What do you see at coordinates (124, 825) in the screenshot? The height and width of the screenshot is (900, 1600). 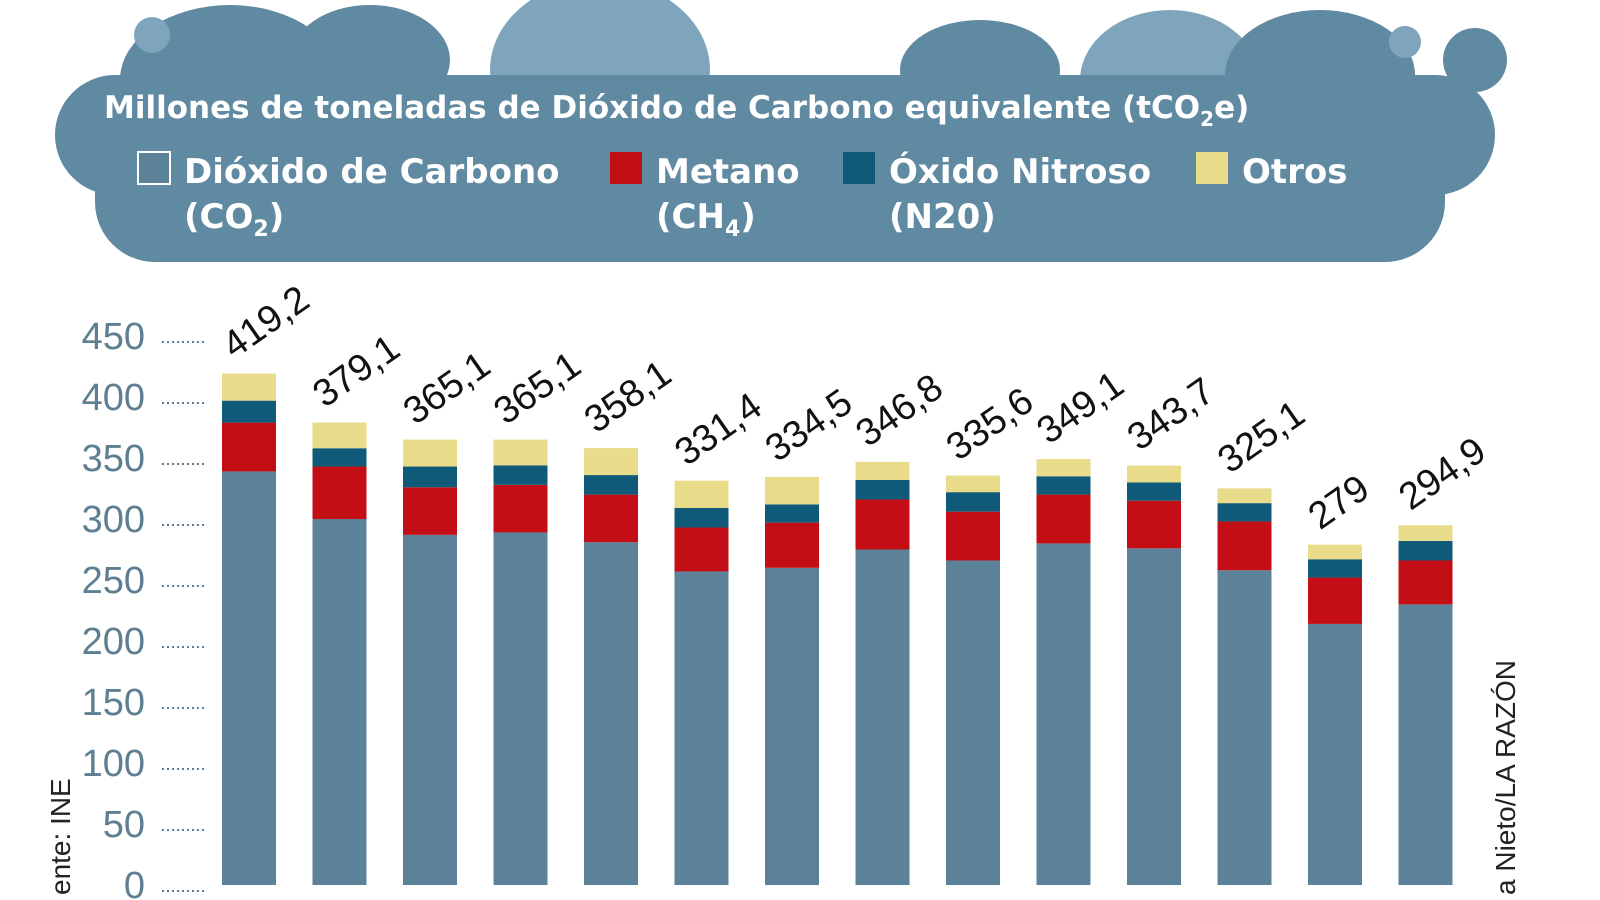 I see `y-tick-label: 50` at bounding box center [124, 825].